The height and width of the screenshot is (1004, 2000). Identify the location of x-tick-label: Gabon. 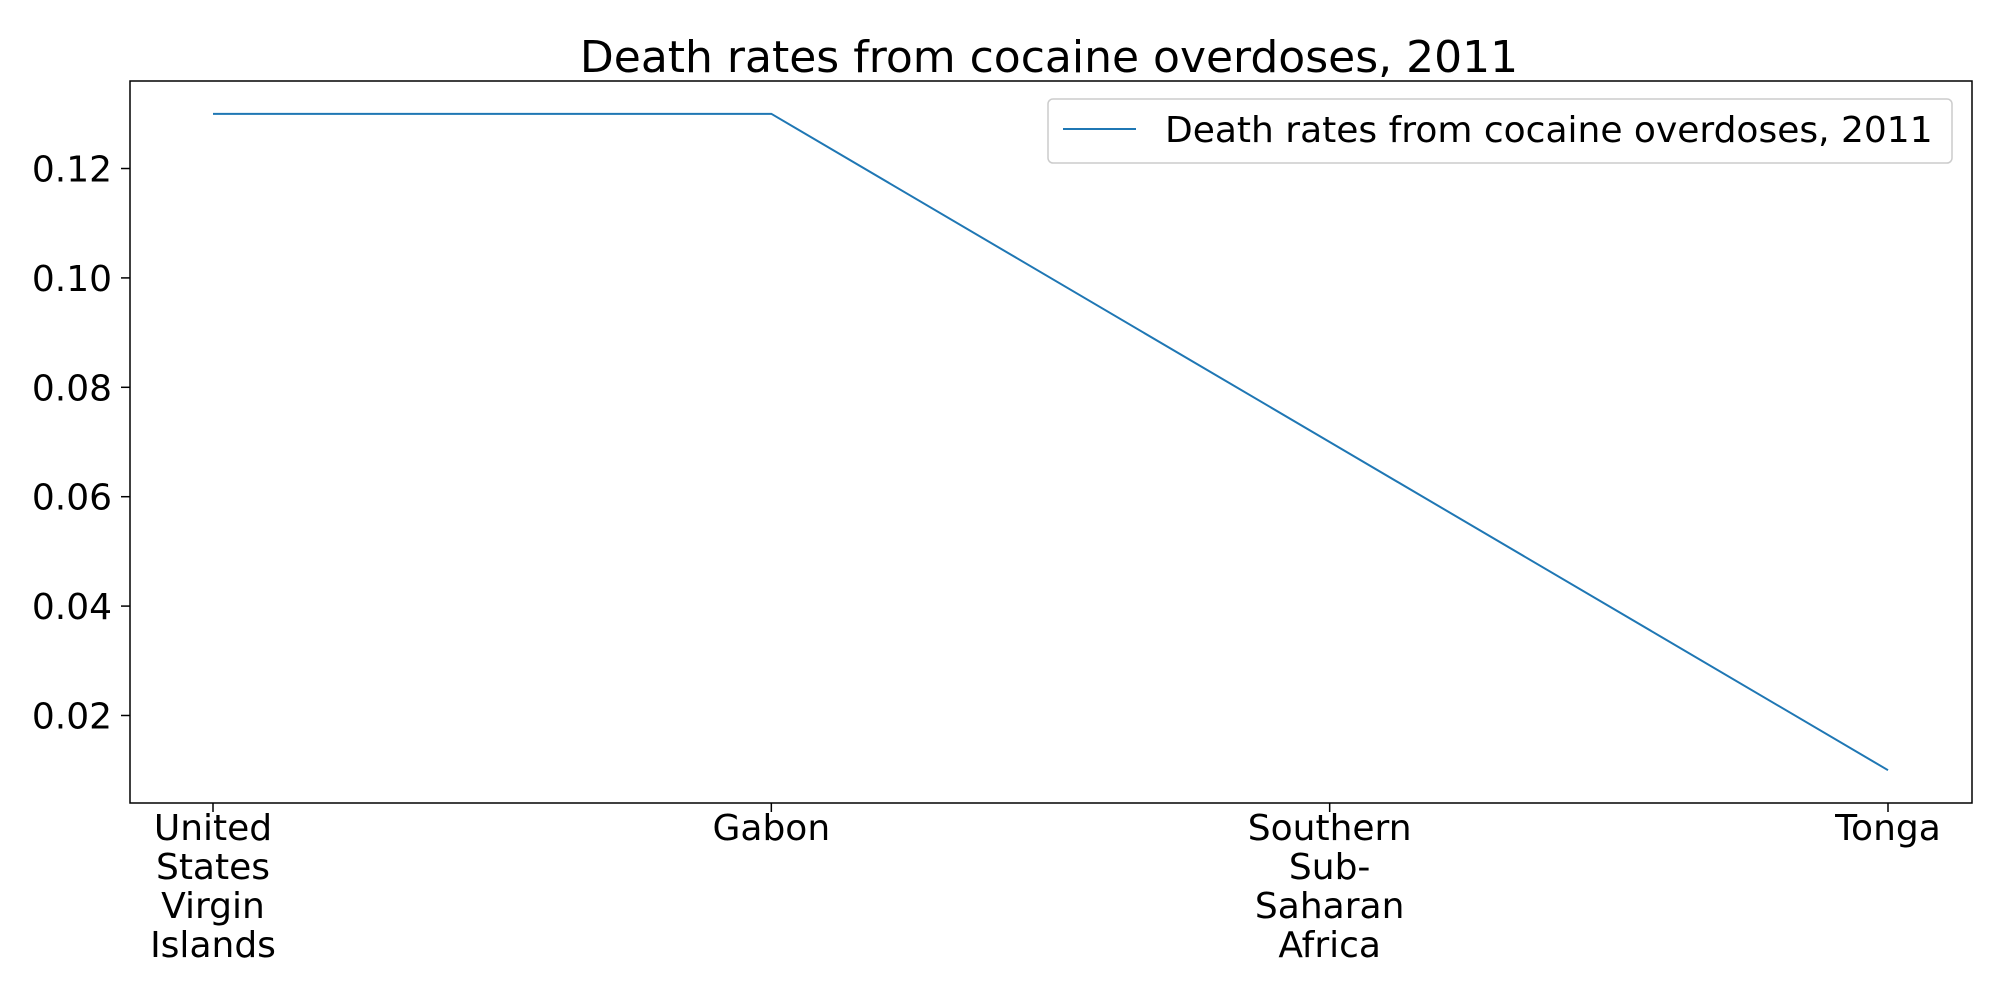
(772, 828).